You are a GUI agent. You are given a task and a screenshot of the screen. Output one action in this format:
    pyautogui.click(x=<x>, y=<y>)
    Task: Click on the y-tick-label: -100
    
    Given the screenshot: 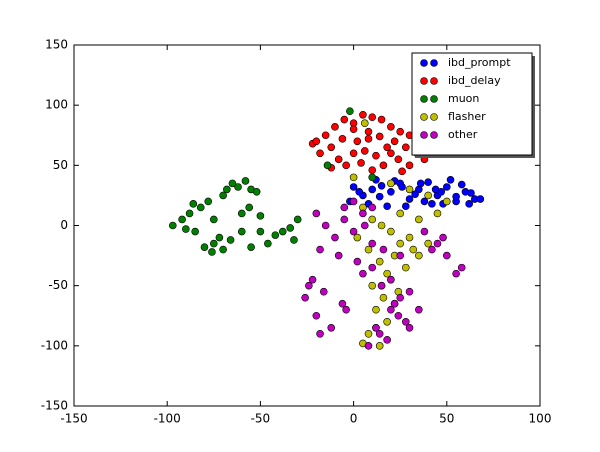 What is the action you would take?
    pyautogui.click(x=54, y=345)
    